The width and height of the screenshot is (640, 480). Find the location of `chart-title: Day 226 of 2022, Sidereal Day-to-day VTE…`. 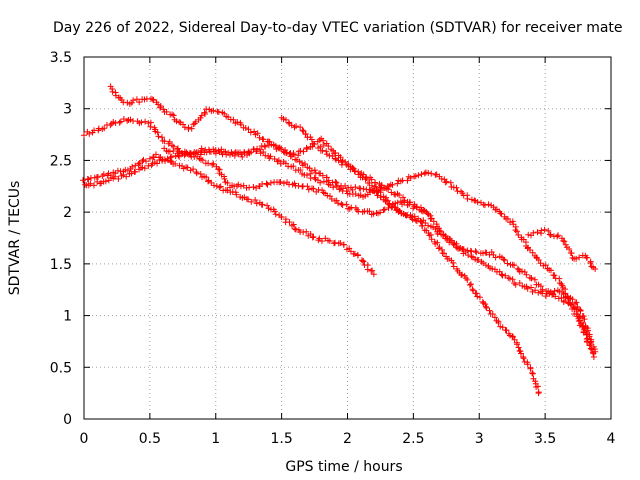

chart-title: Day 226 of 2022, Sidereal Day-to-day VTE… is located at coordinates (338, 28).